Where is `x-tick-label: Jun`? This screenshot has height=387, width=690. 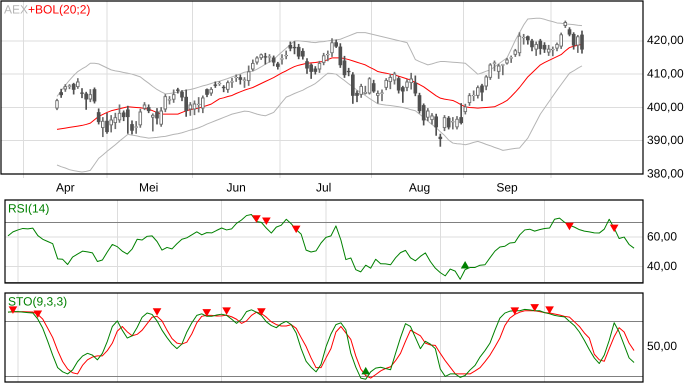 x-tick-label: Jun is located at coordinates (236, 187).